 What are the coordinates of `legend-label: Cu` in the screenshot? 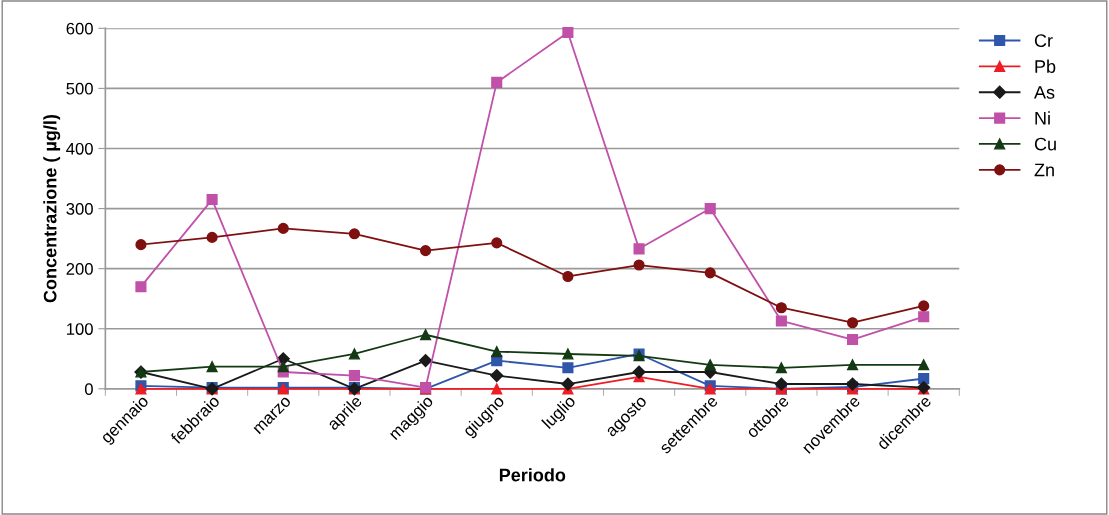 It's located at (1045, 144).